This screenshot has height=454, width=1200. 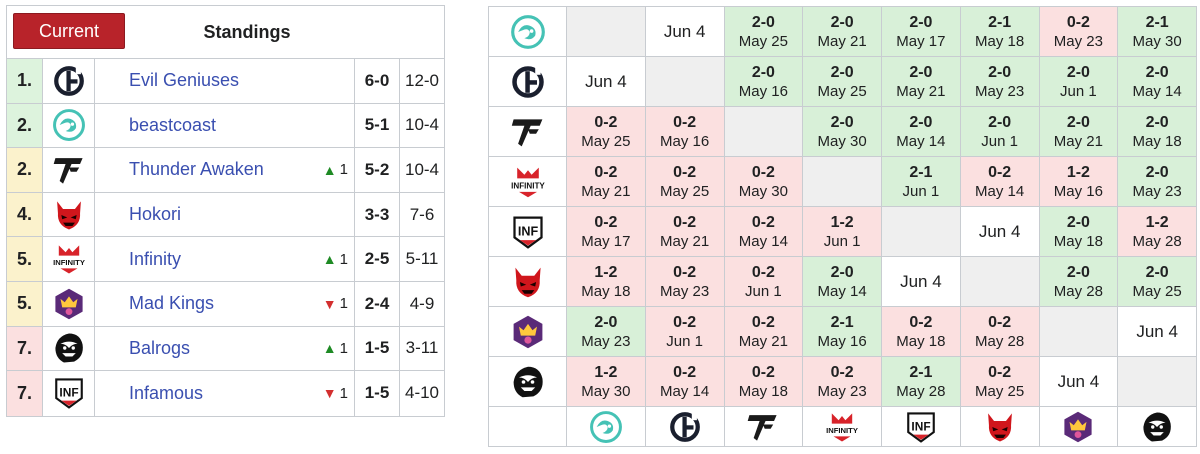 What do you see at coordinates (335, 169) in the screenshot?
I see `rank-change: ▲ 1` at bounding box center [335, 169].